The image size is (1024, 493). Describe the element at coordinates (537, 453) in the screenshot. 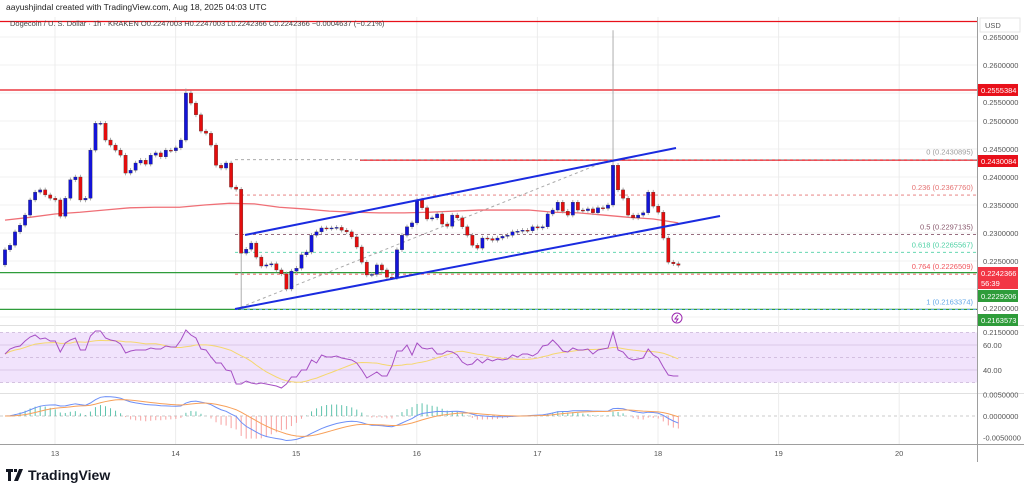

I see `time-tick-label: 17` at that location.